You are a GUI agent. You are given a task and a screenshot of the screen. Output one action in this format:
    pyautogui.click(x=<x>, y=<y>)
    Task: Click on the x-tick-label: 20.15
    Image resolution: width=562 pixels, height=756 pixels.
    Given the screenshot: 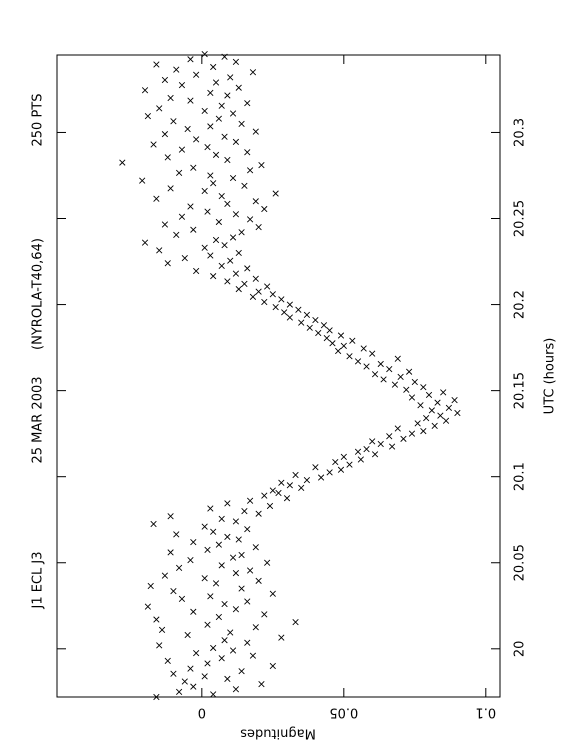 What is the action you would take?
    pyautogui.click(x=520, y=390)
    